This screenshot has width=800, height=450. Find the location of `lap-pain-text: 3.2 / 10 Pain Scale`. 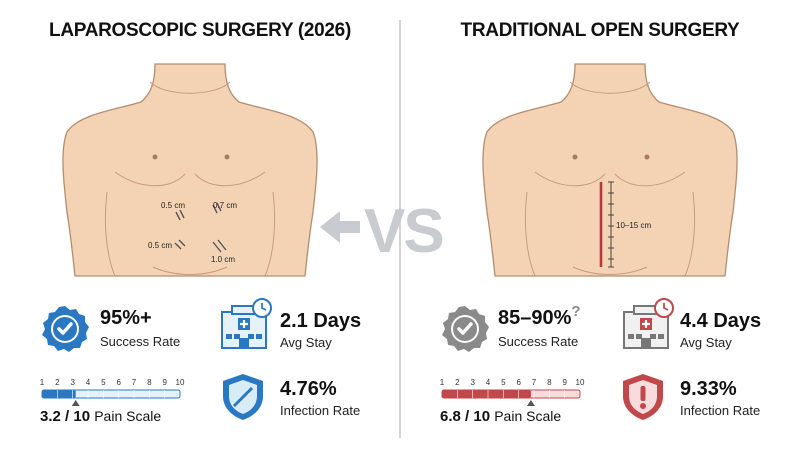

lap-pain-text: 3.2 / 10 Pain Scale is located at coordinates (100, 416).